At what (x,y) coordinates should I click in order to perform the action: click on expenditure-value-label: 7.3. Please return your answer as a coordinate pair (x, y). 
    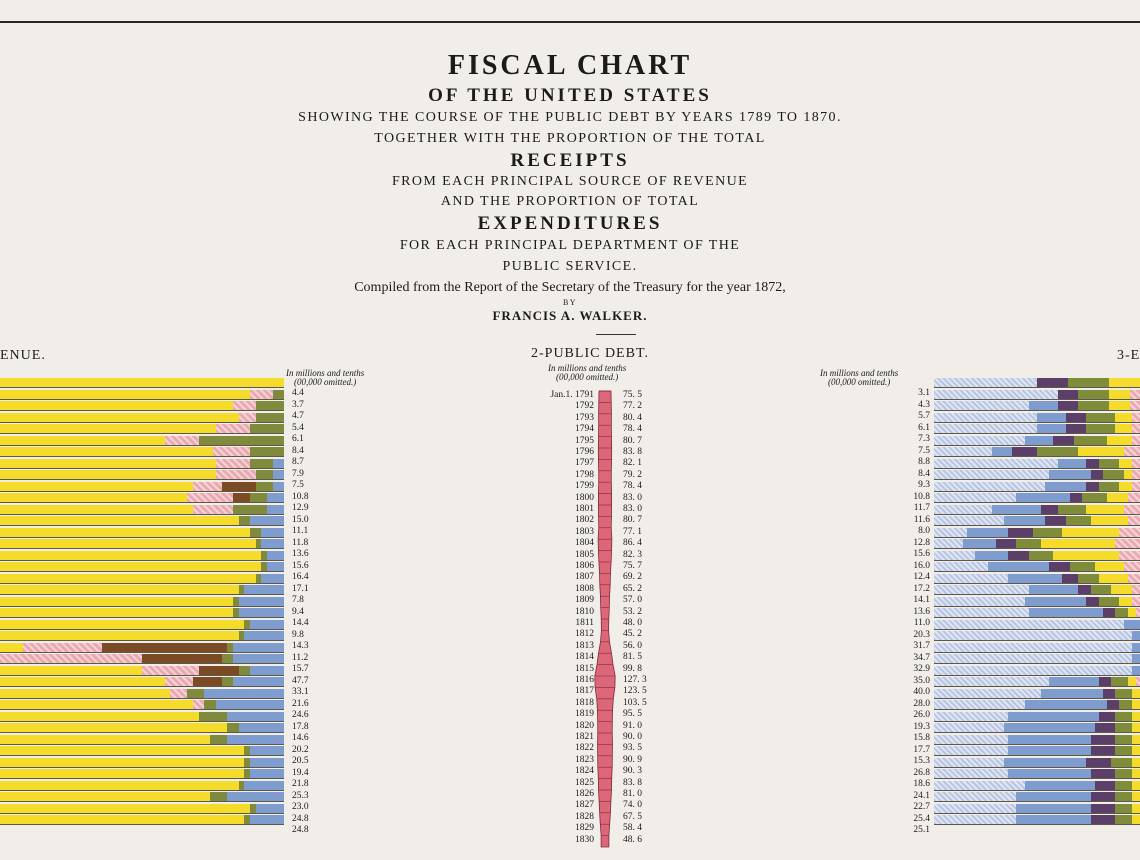
    Looking at the image, I should click on (924, 439).